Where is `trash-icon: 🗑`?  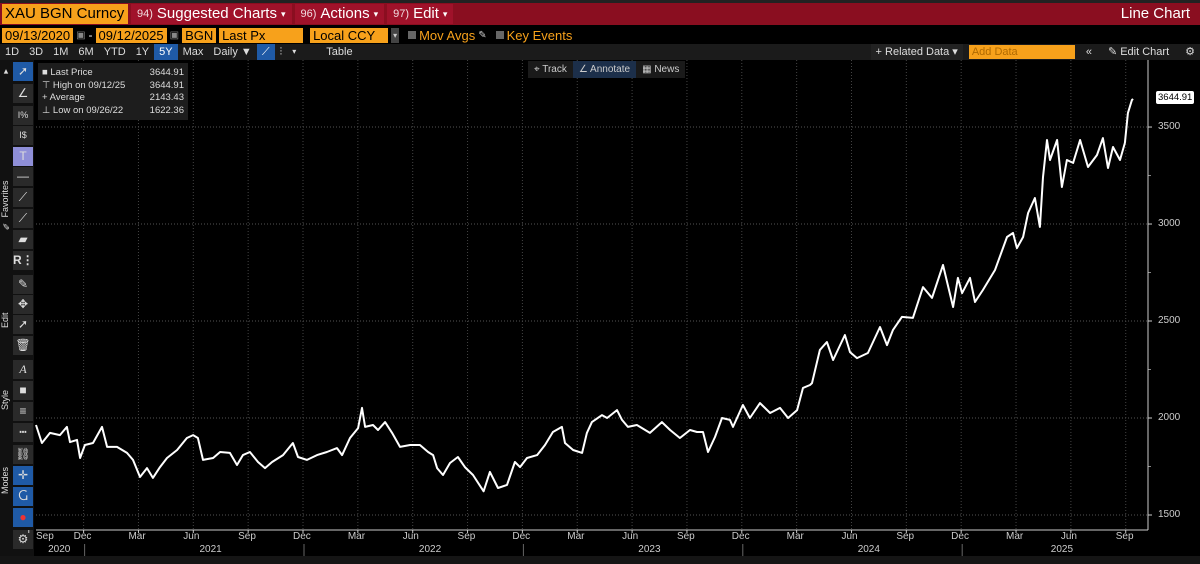
trash-icon: 🗑 is located at coordinates (23, 345).